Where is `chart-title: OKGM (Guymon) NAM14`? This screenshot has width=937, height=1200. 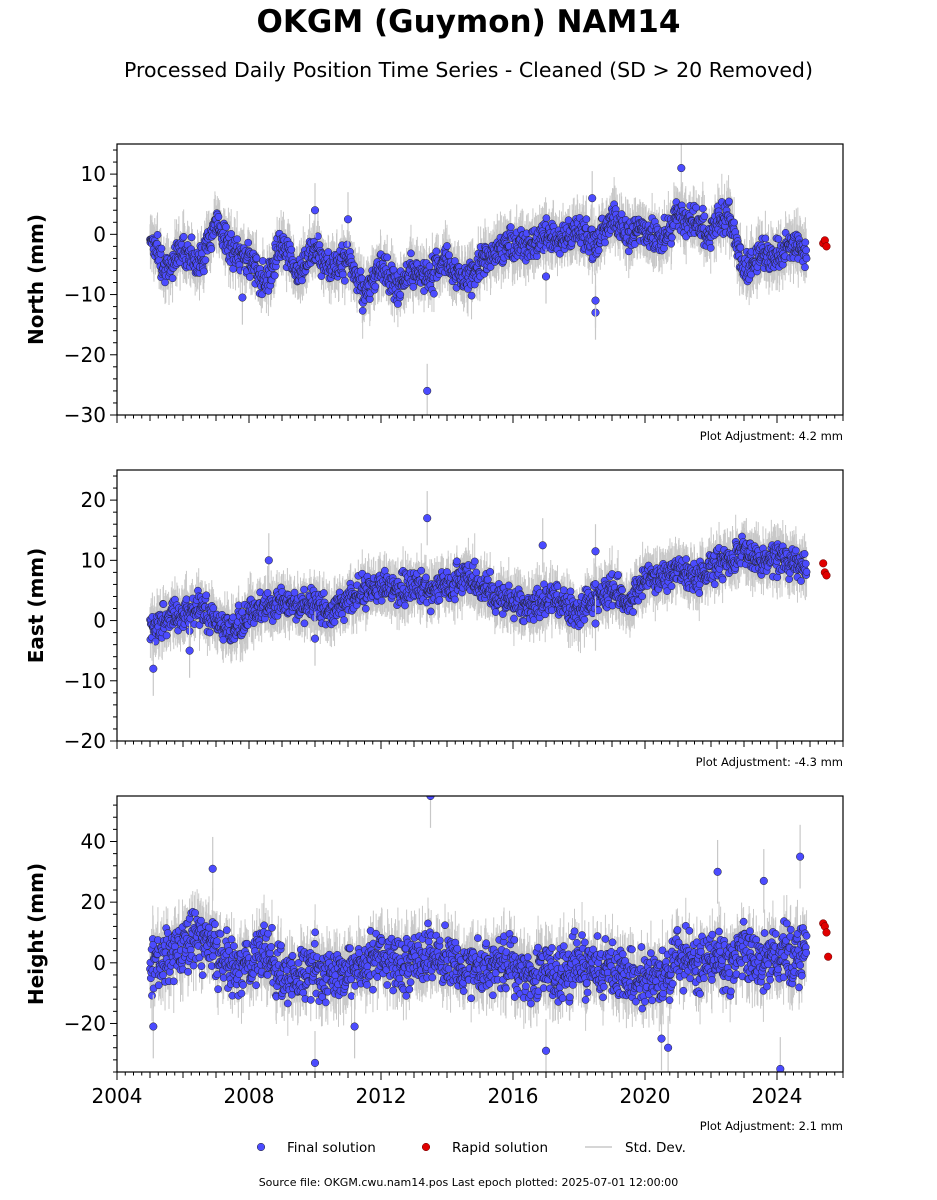 chart-title: OKGM (Guymon) NAM14 is located at coordinates (468, 22).